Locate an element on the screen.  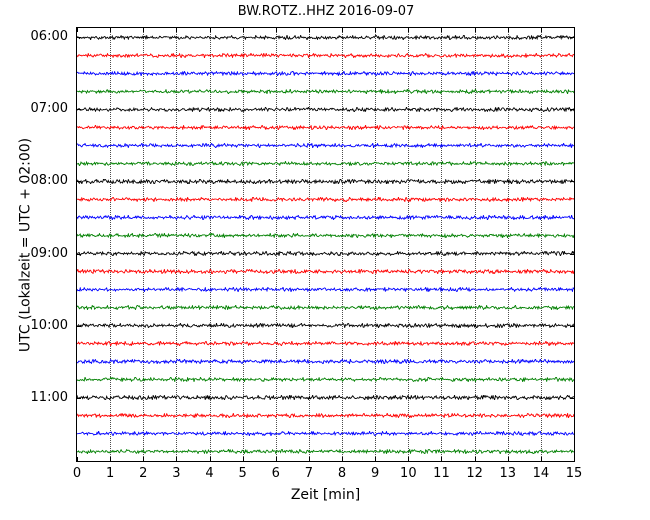
x-axis-tick-label: 4 is located at coordinates (209, 473).